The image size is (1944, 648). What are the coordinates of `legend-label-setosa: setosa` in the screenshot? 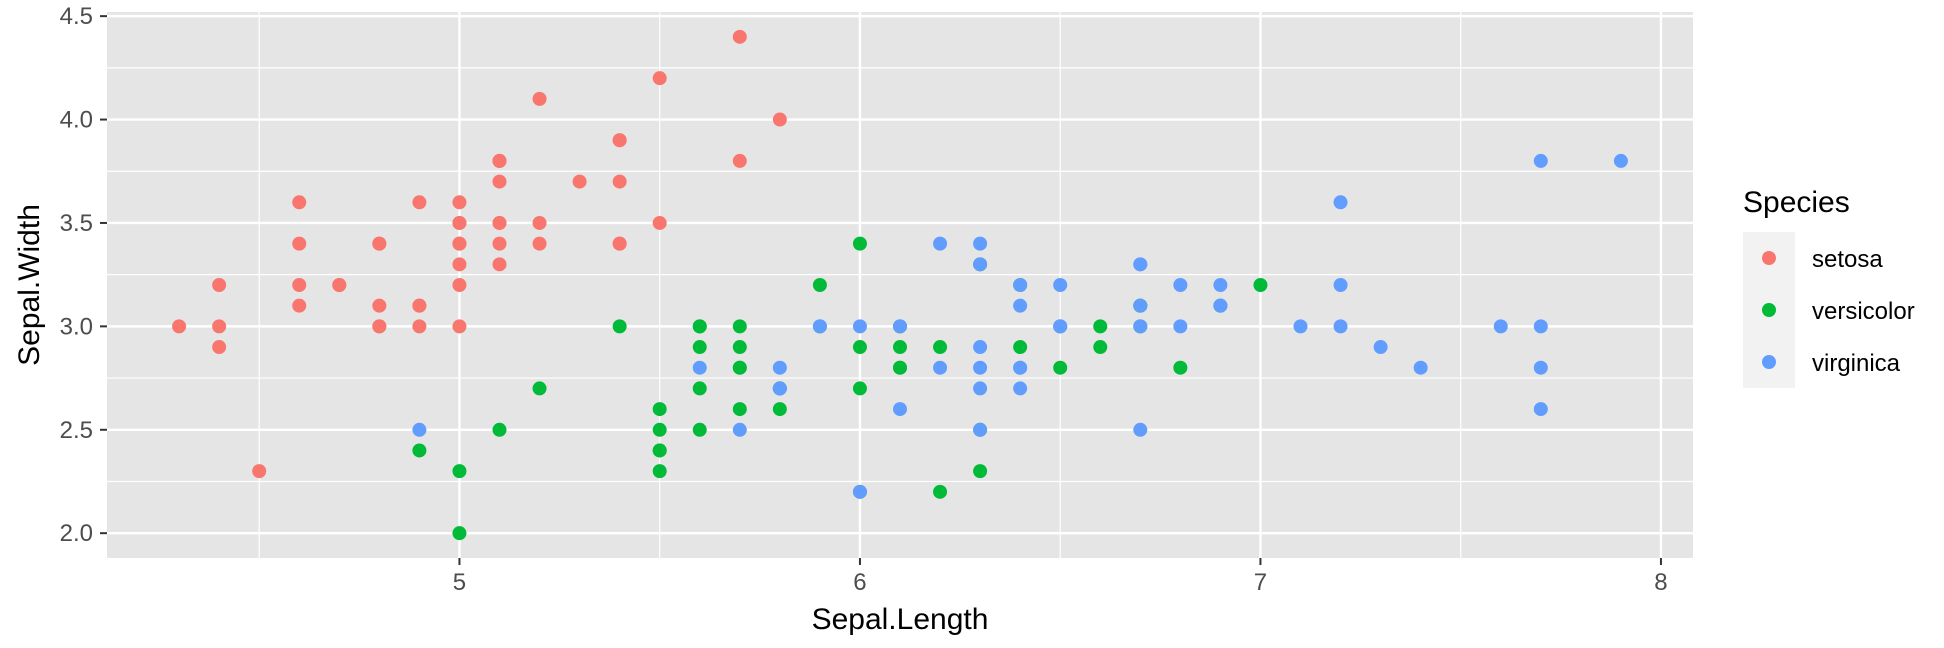 It's located at (1847, 259).